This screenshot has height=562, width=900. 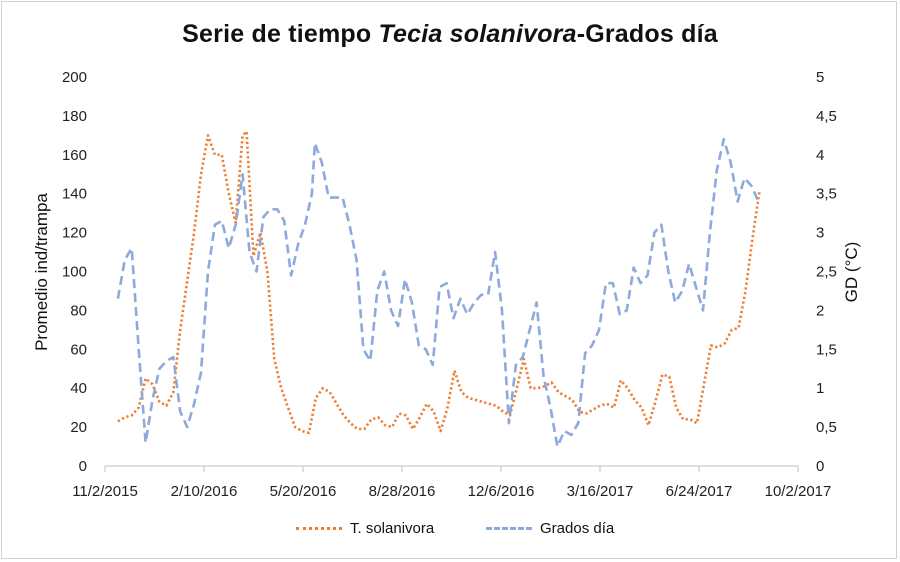 What do you see at coordinates (820, 388) in the screenshot?
I see `y-tick-right: 1` at bounding box center [820, 388].